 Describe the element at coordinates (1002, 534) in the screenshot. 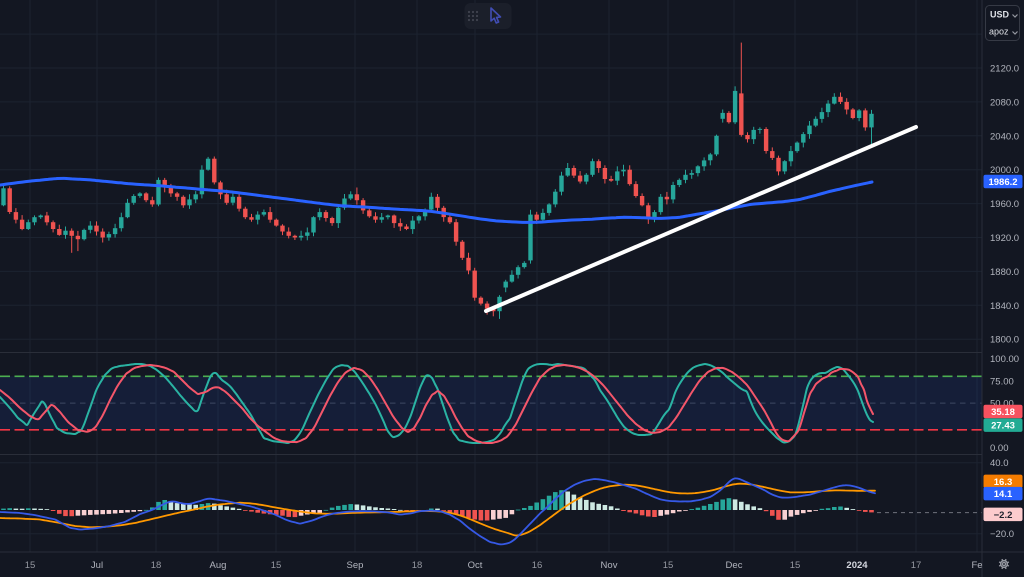

I see `svg-text: −20.0` at that location.